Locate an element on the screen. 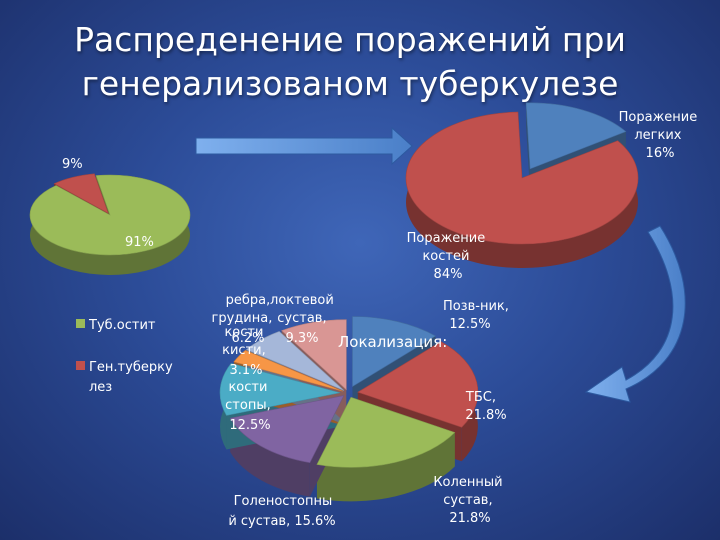 The image size is (720, 540). legend-label-gen-tuberkulez: Ген.туберку лез is located at coordinates (133, 377).